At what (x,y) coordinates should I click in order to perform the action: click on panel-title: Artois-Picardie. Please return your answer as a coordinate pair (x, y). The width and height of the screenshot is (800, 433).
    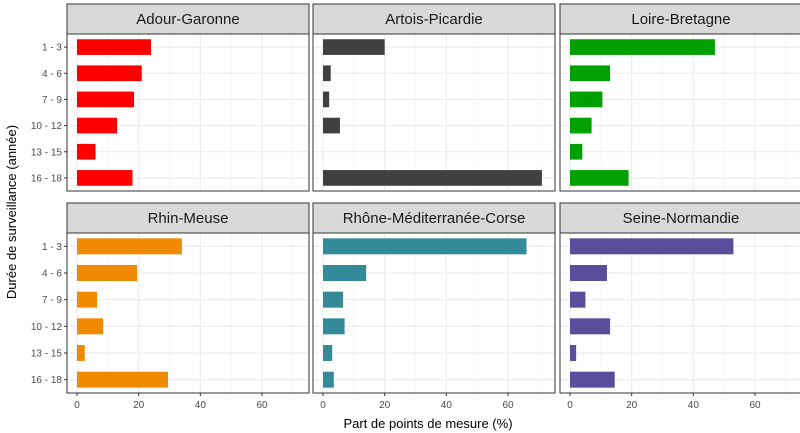
    Looking at the image, I should click on (434, 19).